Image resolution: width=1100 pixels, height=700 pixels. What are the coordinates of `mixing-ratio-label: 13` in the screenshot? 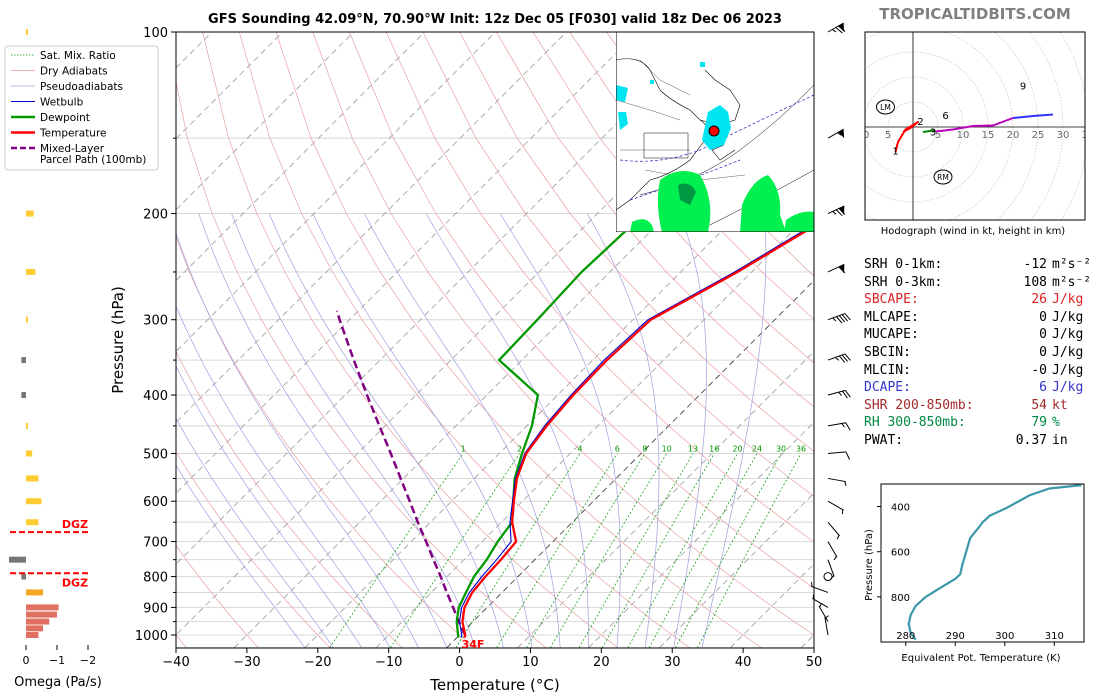 It's located at (693, 448).